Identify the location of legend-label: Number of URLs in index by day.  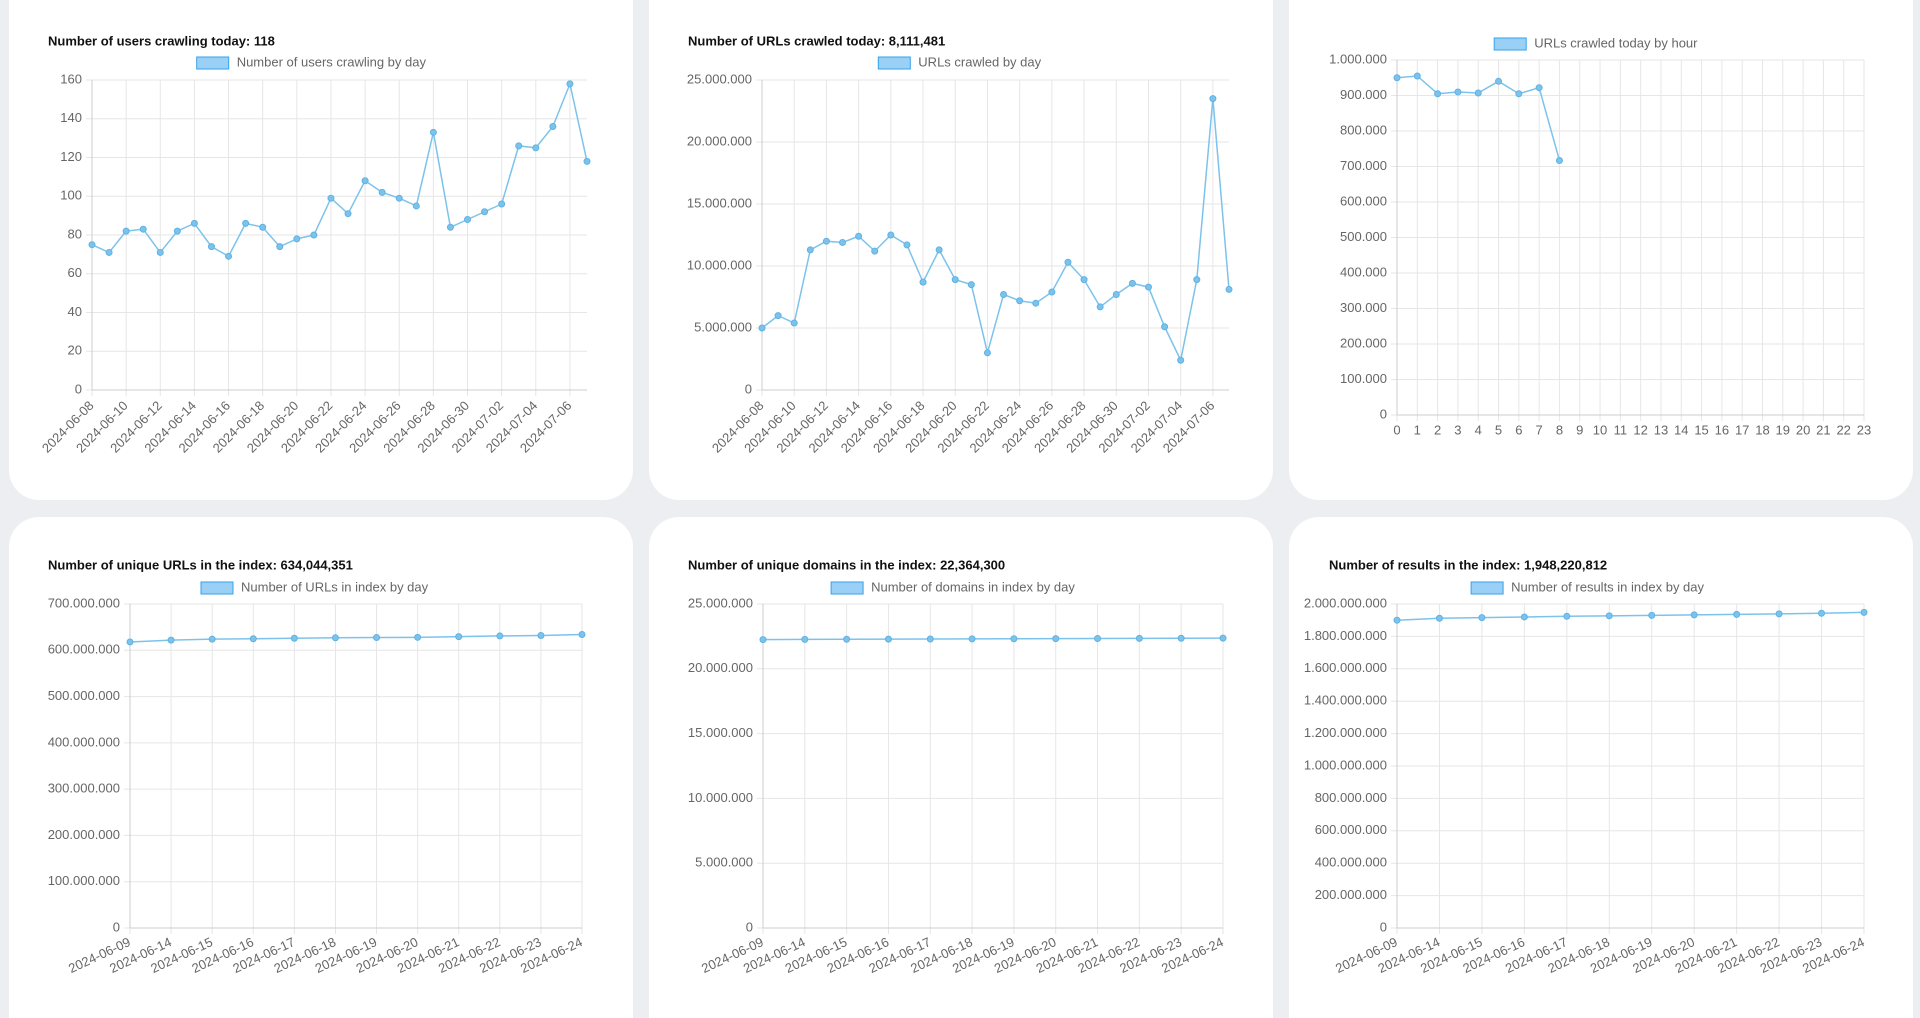
(335, 586).